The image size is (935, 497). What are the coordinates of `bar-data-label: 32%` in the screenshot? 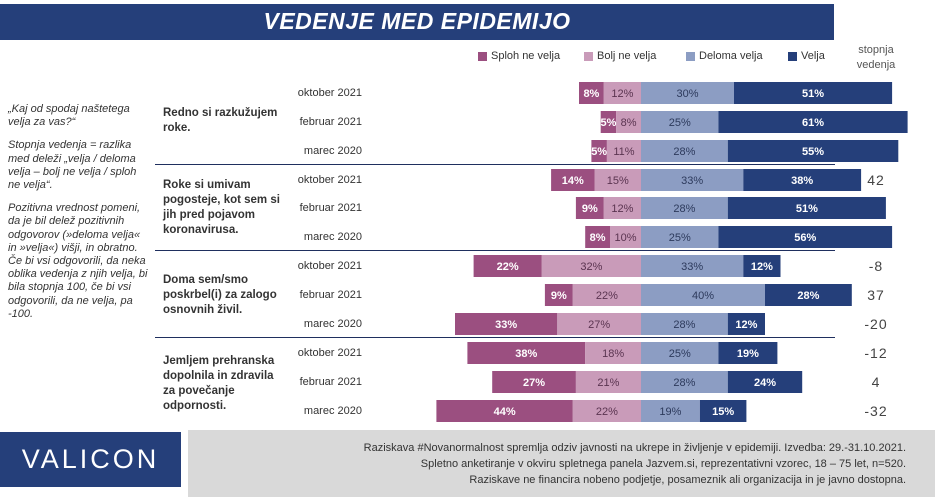 It's located at (591, 267).